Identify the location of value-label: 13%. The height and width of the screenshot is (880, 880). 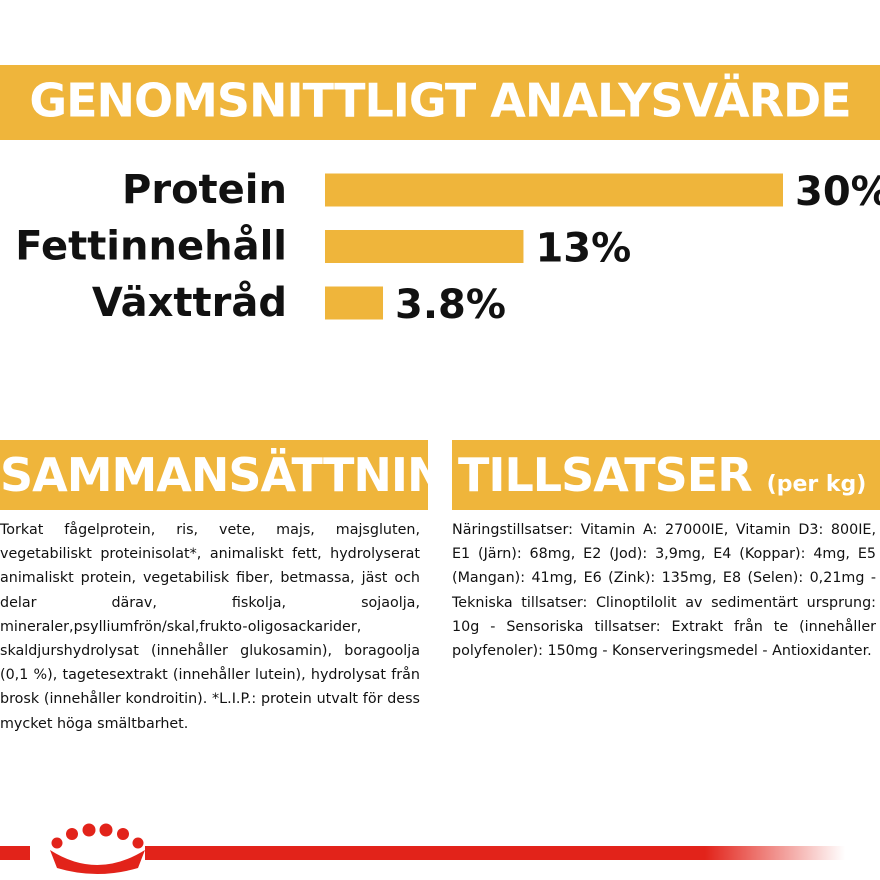
(583, 249).